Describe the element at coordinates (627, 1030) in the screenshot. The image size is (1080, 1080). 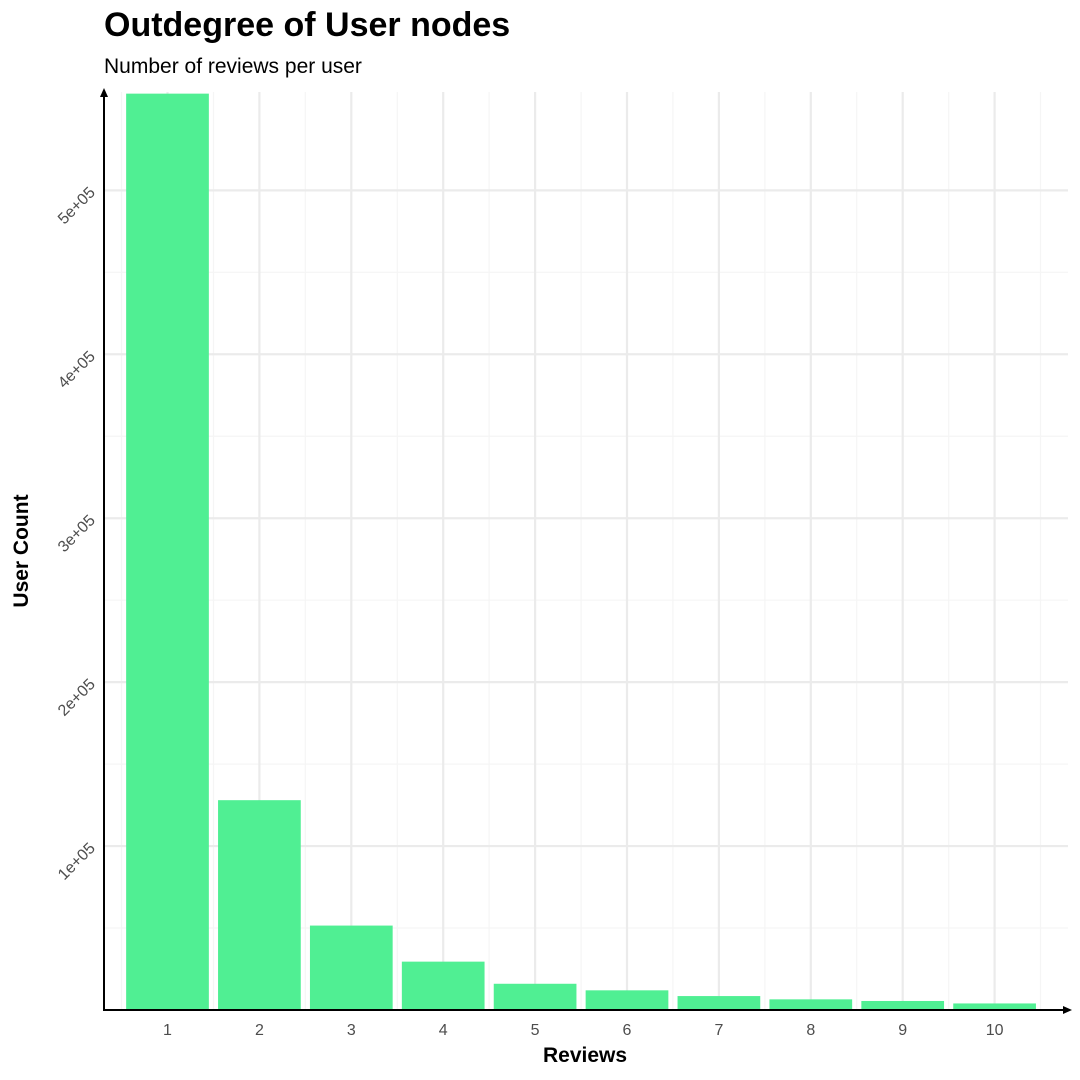
I see `x-tick-label: 6` at that location.